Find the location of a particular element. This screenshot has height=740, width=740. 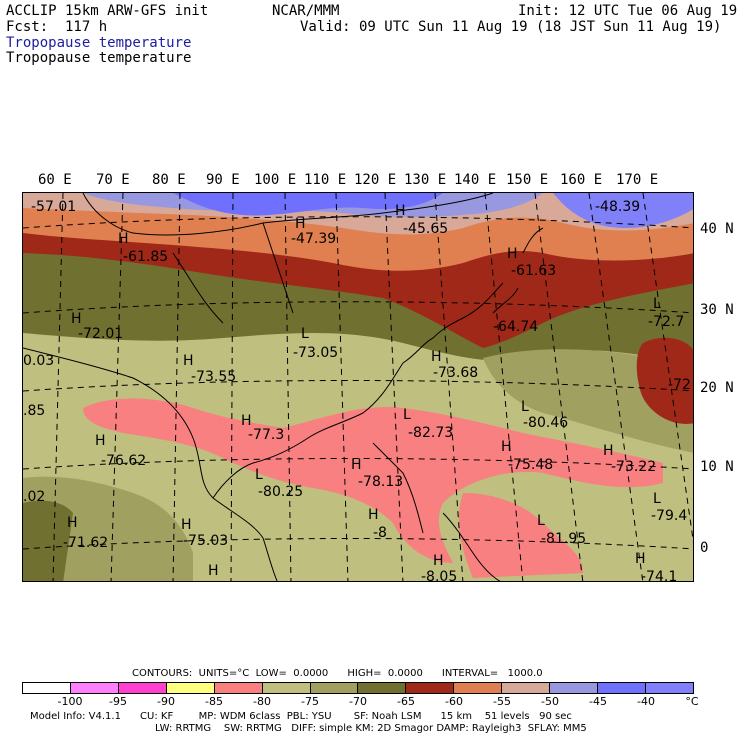

lon-label: 140 E is located at coordinates (475, 180).